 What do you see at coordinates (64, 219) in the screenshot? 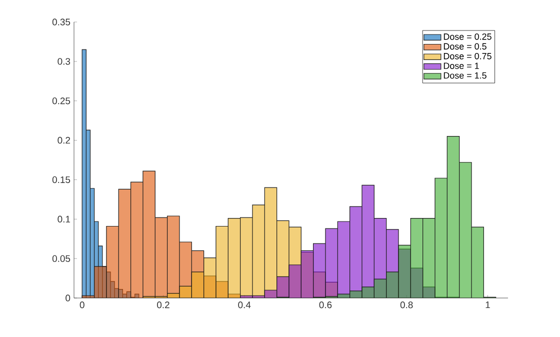
I see `y-tick-label: 0.1` at bounding box center [64, 219].